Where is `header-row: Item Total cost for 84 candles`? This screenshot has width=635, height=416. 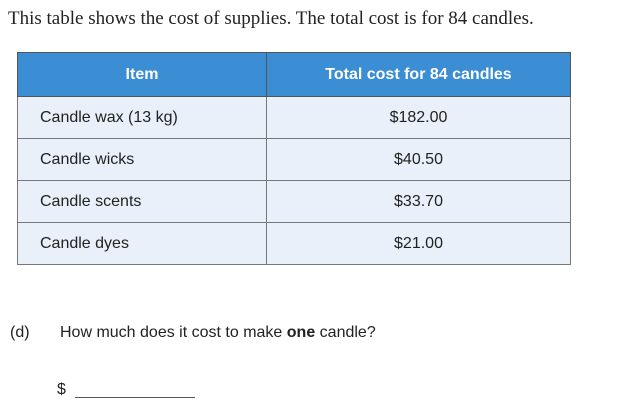
header-row: Item Total cost for 84 candles is located at coordinates (294, 74).